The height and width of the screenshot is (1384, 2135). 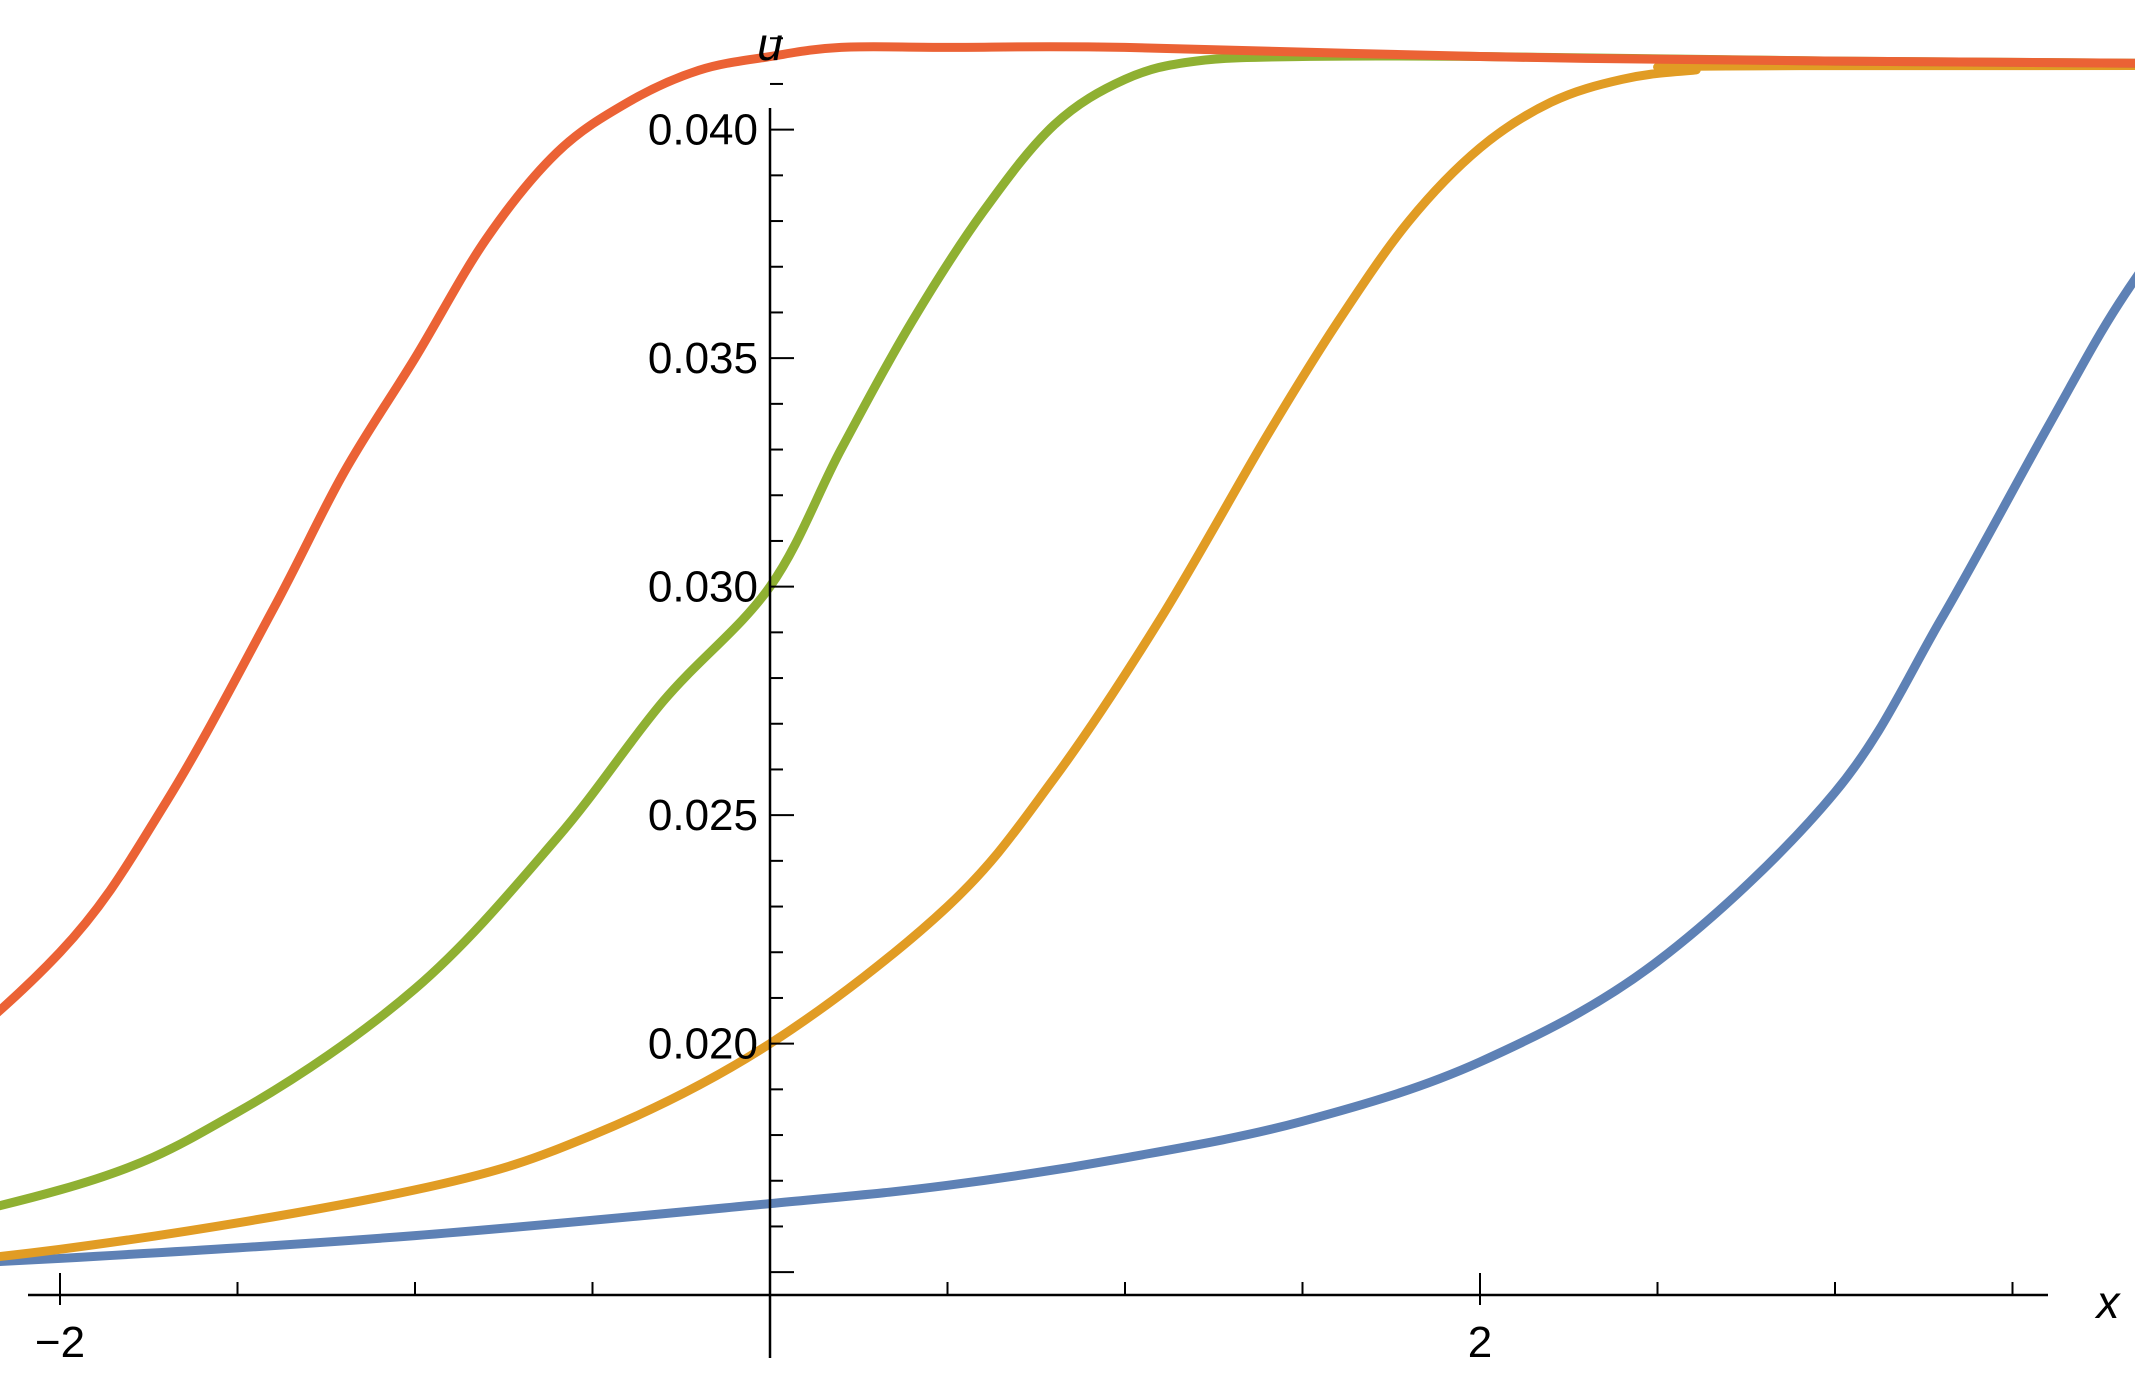 What do you see at coordinates (703, 130) in the screenshot?
I see `y-tick-label: 0.040` at bounding box center [703, 130].